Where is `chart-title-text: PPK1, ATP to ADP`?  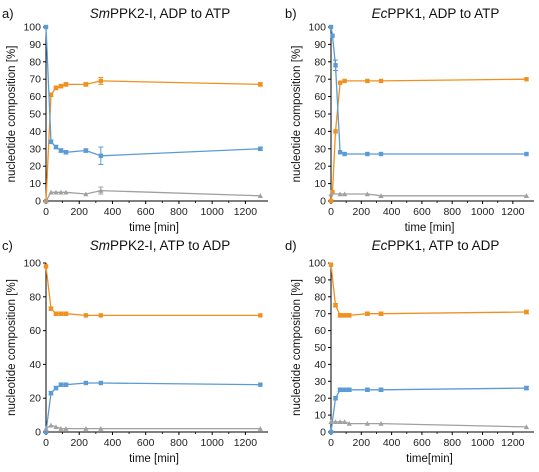 chart-title-text: PPK1, ATP to ADP is located at coordinates (443, 245).